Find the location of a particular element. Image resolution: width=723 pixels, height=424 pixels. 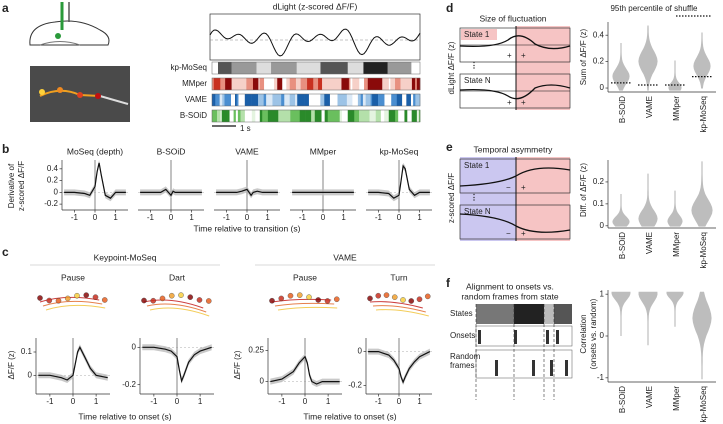

y-tick-label: 1 is located at coordinates (602, 293).